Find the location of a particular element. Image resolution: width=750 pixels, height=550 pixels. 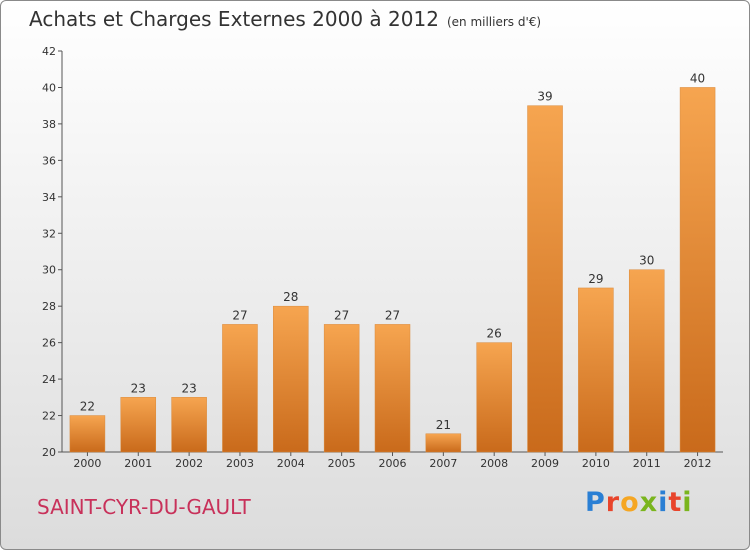

data-label-2005: 27 is located at coordinates (341, 315).